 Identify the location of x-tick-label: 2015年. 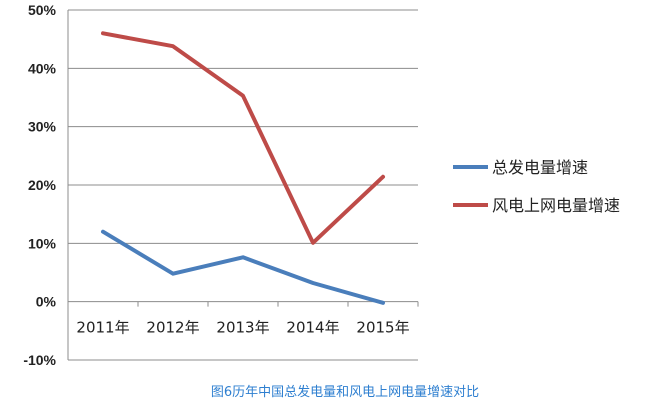
(382, 328).